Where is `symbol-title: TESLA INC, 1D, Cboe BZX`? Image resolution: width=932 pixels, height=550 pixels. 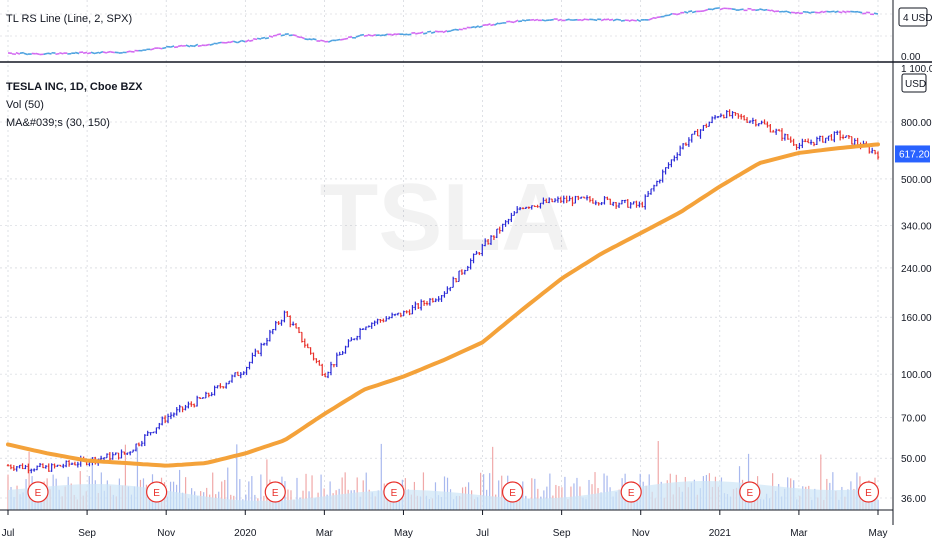 symbol-title: TESLA INC, 1D, Cboe BZX is located at coordinates (74, 87).